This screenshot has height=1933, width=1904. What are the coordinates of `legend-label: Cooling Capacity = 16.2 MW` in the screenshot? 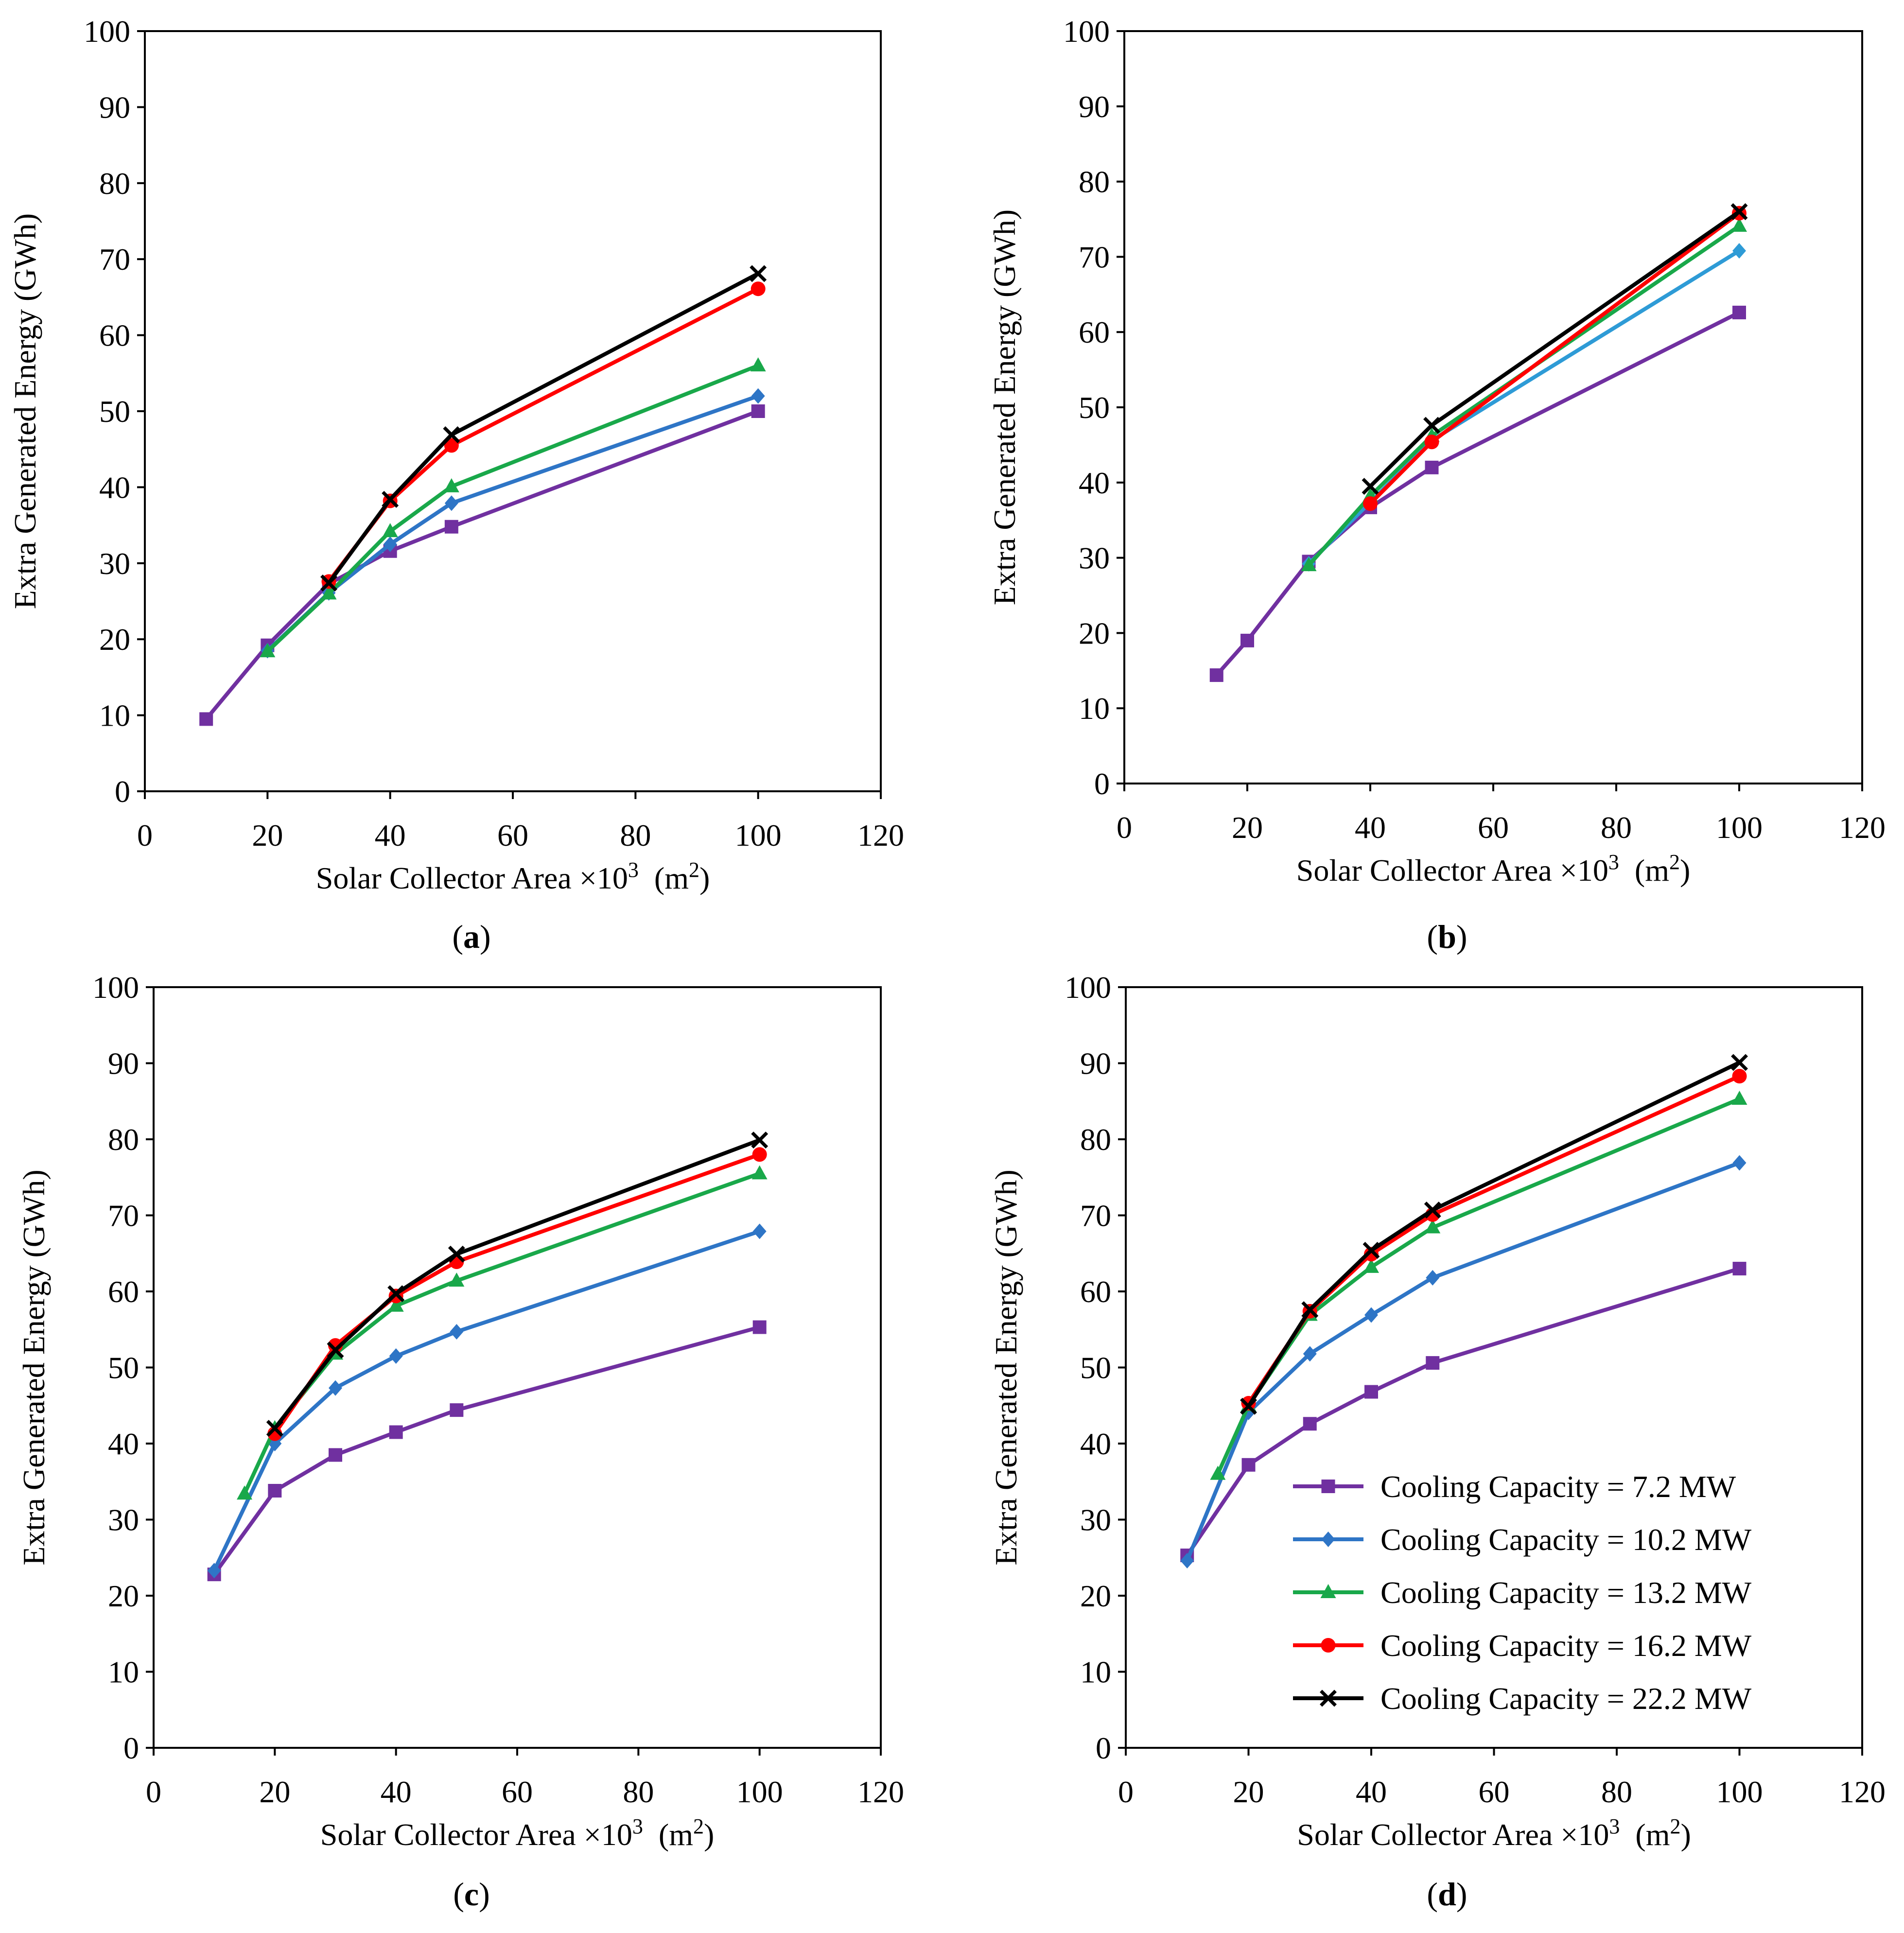 It's located at (1566, 1645).